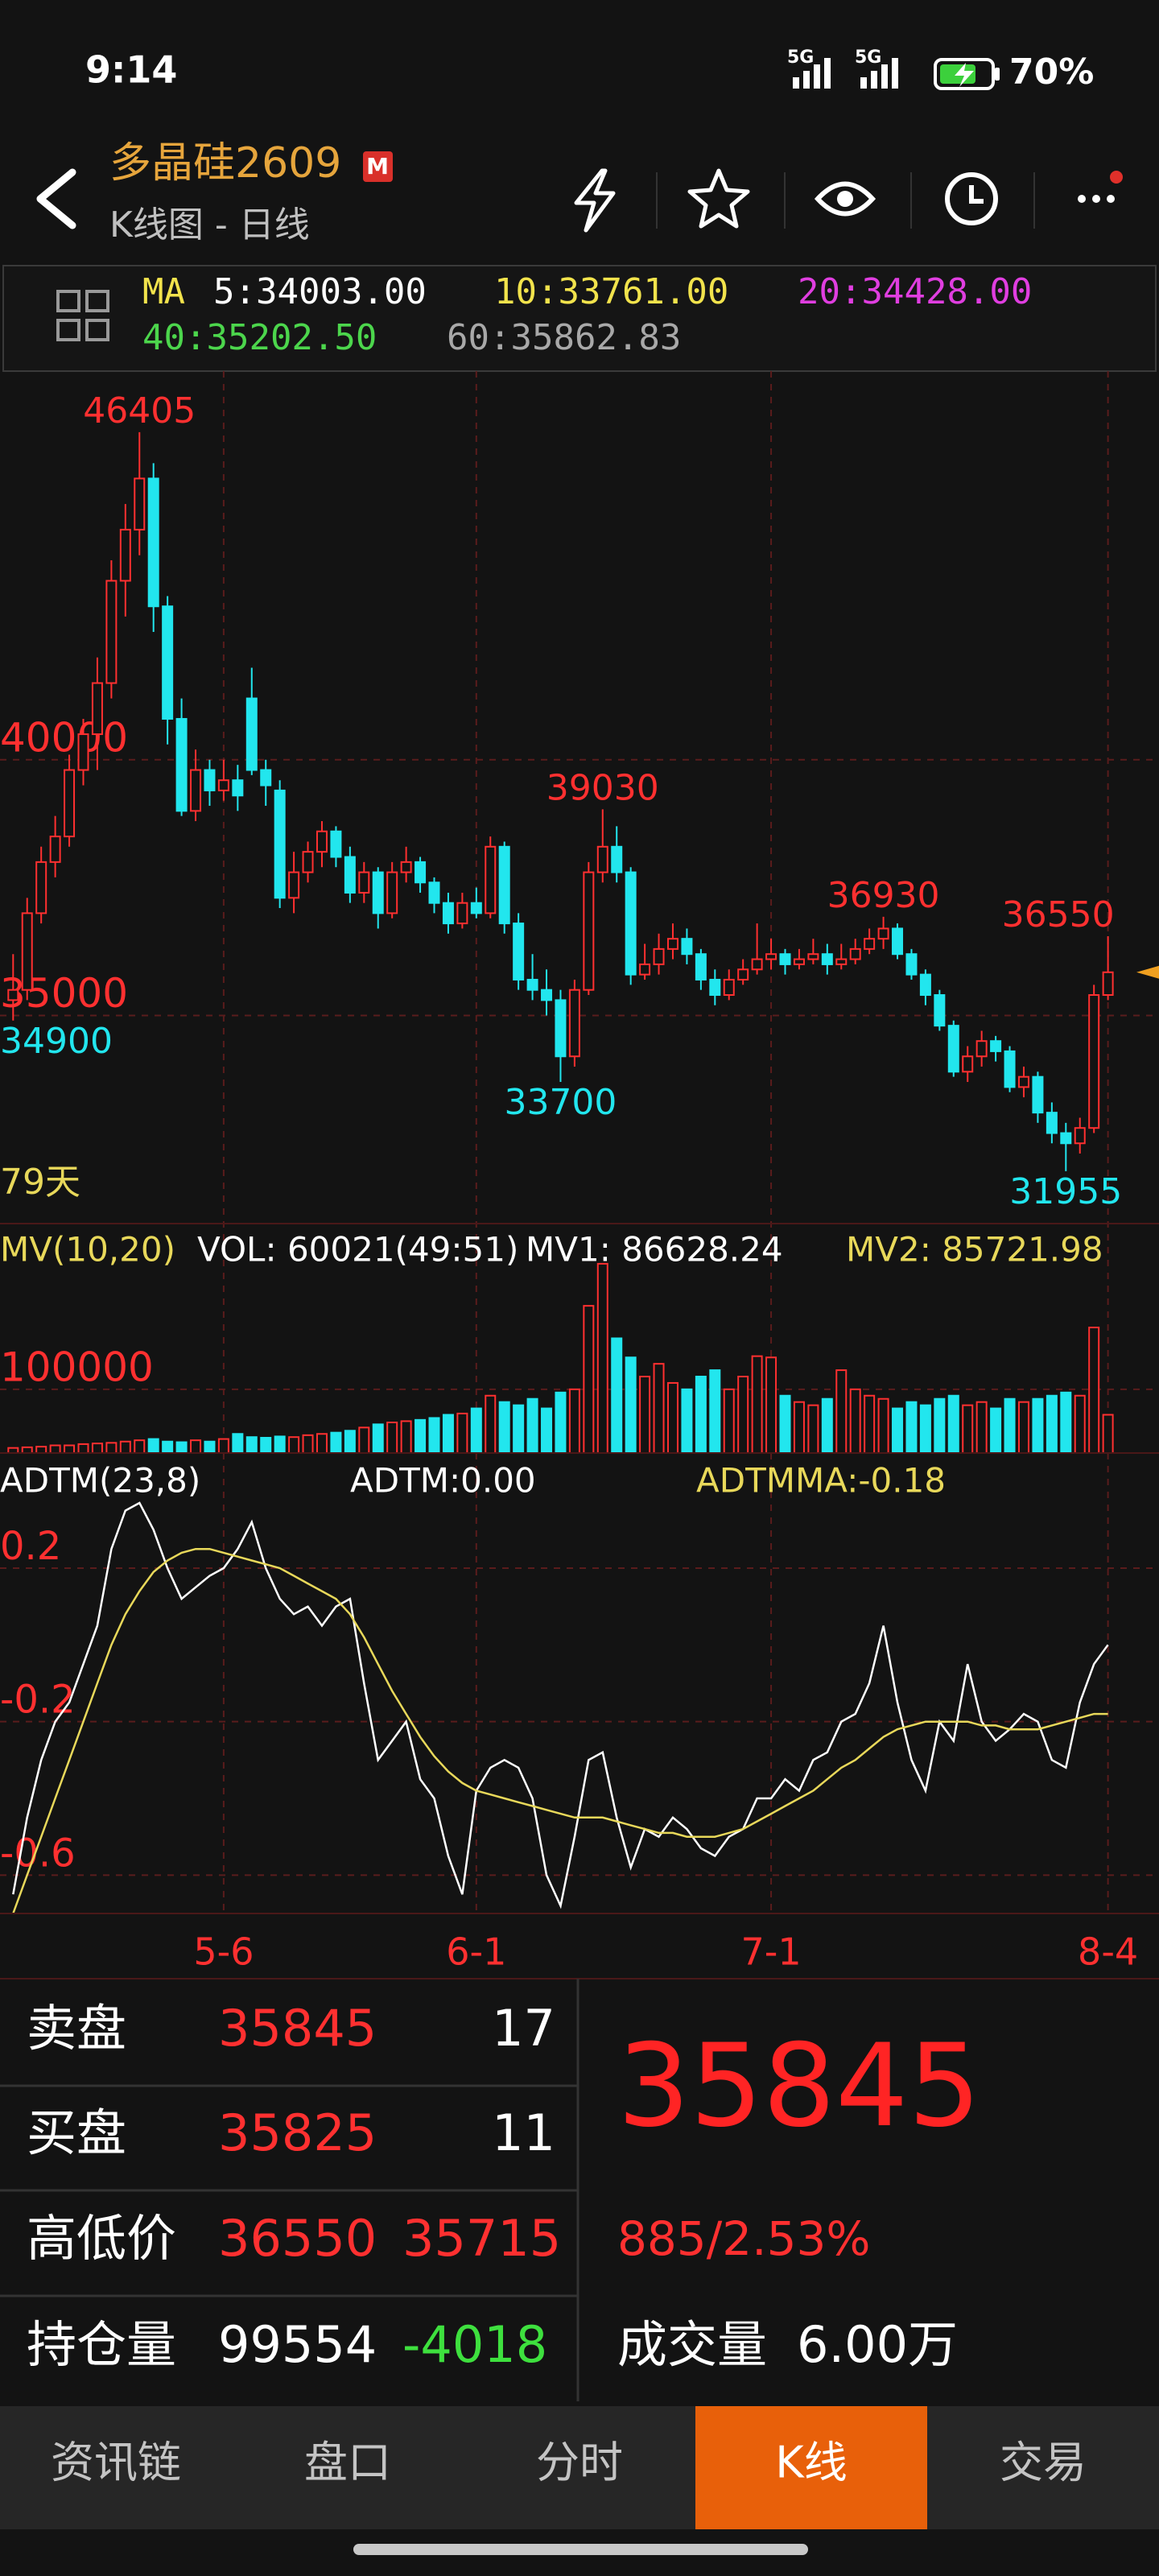  Describe the element at coordinates (116, 2463) in the screenshot. I see `tab: 资讯链` at that location.